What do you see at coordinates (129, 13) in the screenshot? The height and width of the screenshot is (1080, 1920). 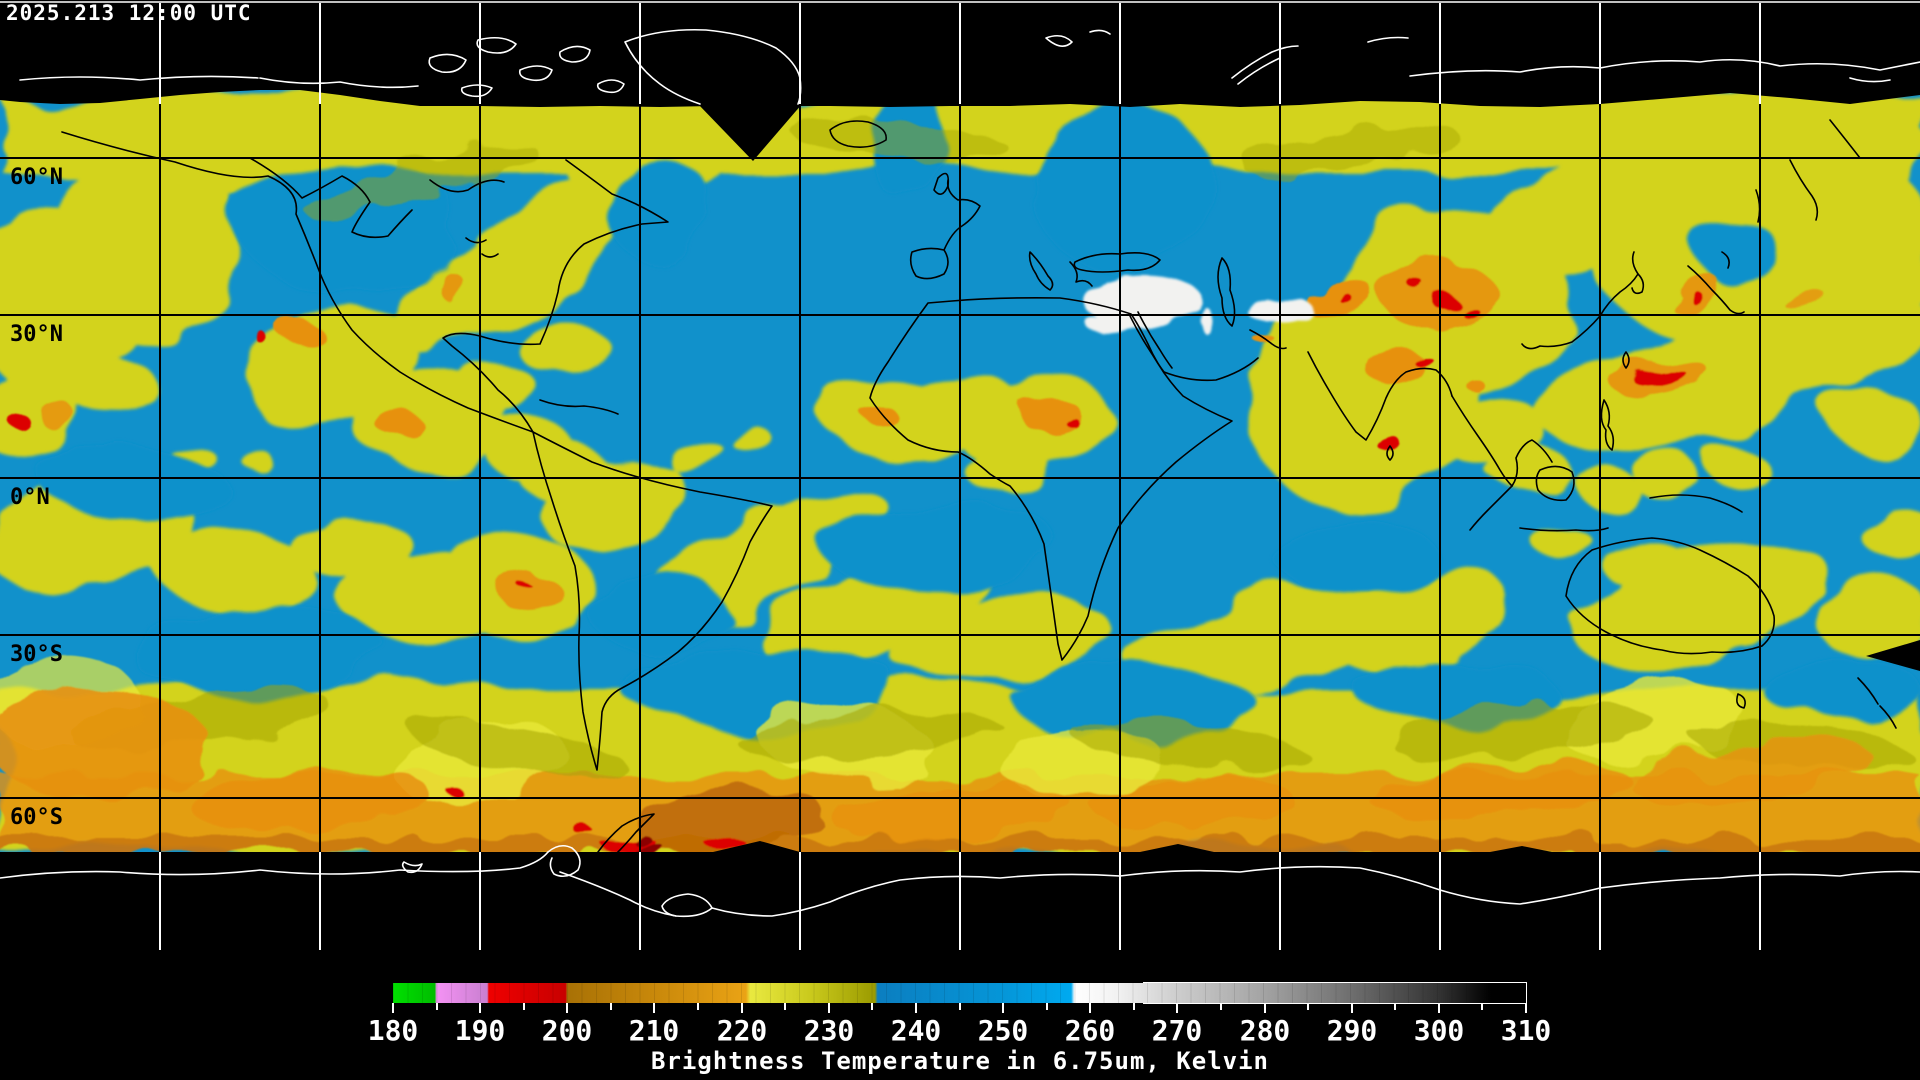 I see `timestamp-label: 2025.213 12:00 UTC` at bounding box center [129, 13].